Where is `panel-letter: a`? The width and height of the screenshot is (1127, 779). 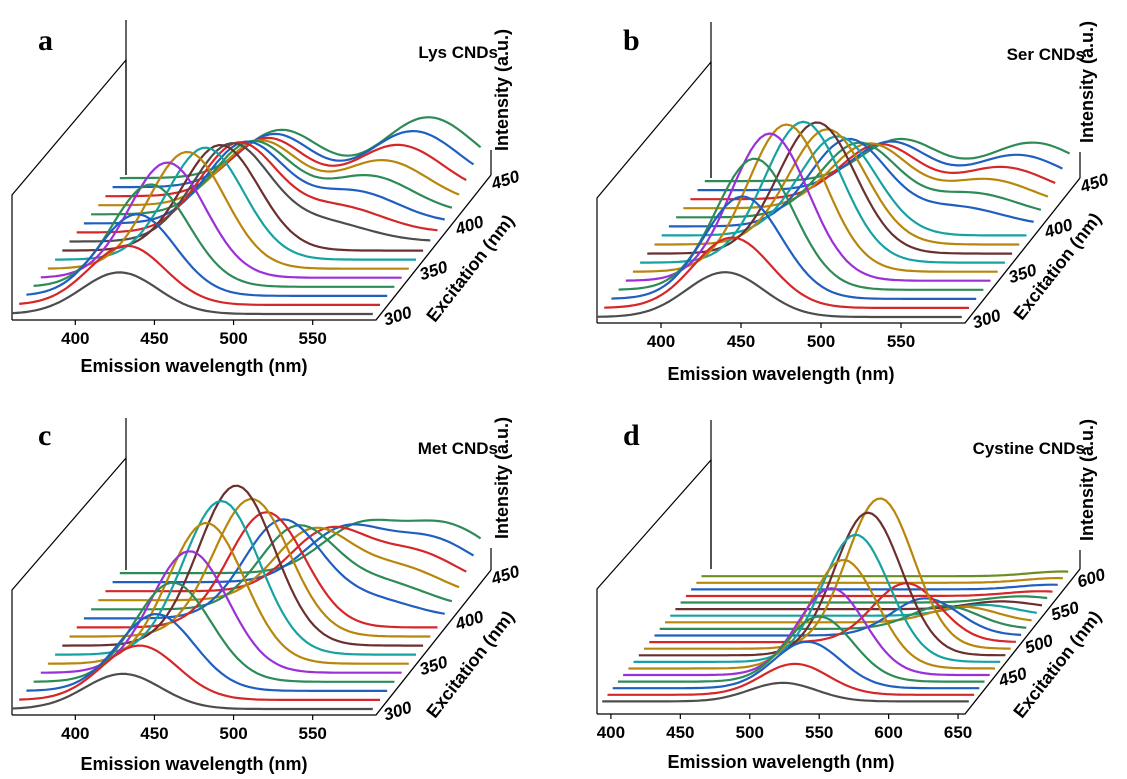 panel-letter: a is located at coordinates (45, 40).